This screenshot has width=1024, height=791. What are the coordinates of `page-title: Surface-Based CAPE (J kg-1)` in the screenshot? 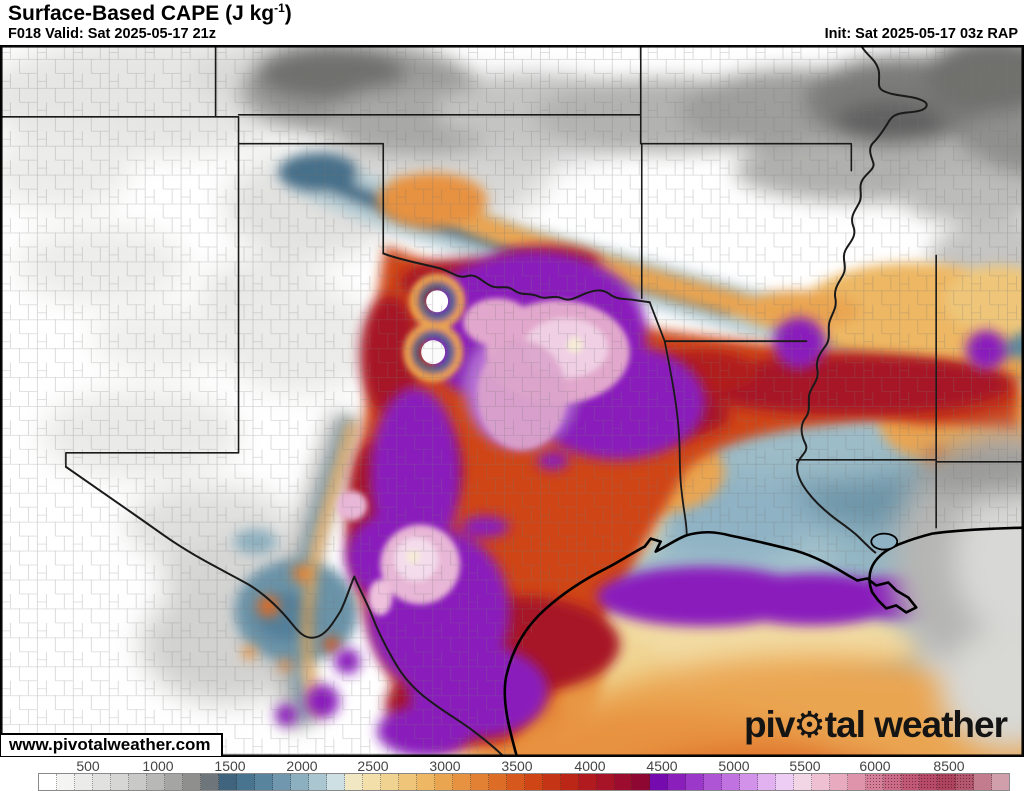 It's located at (150, 13).